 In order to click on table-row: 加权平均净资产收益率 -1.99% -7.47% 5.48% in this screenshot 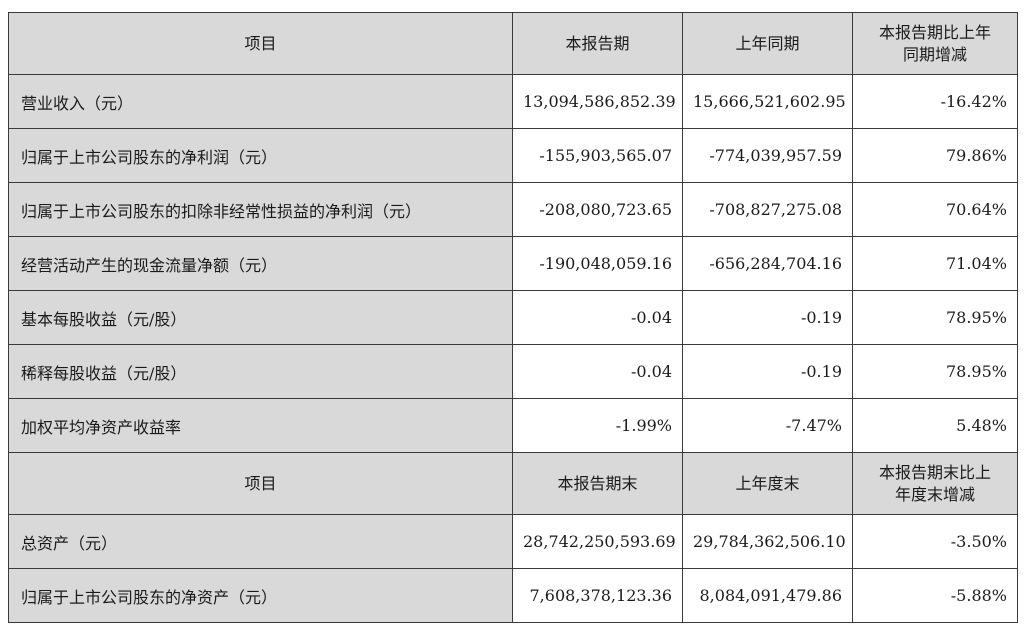, I will do `click(513, 425)`.